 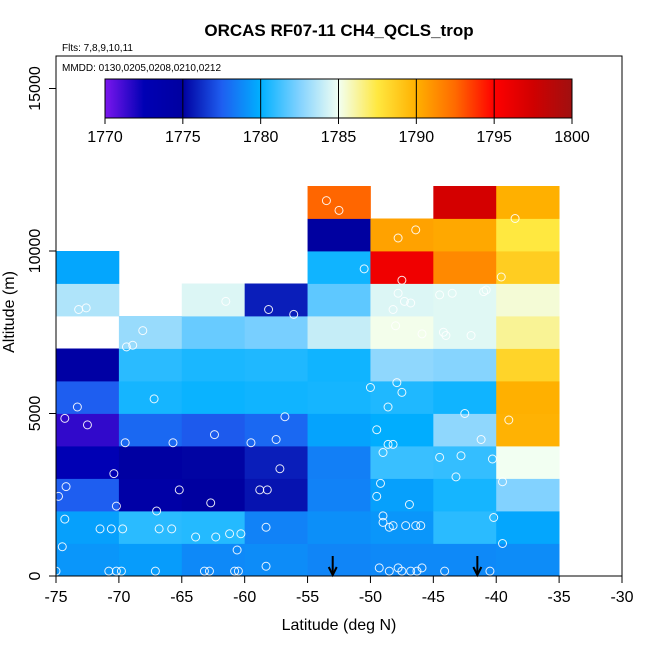 I want to click on colorbar-tick-label: 1795, so click(x=494, y=137).